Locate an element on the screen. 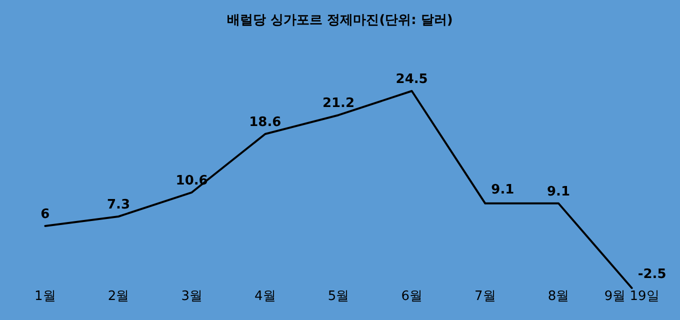 The width and height of the screenshot is (680, 320). x-tick-label: 2월 is located at coordinates (119, 296).